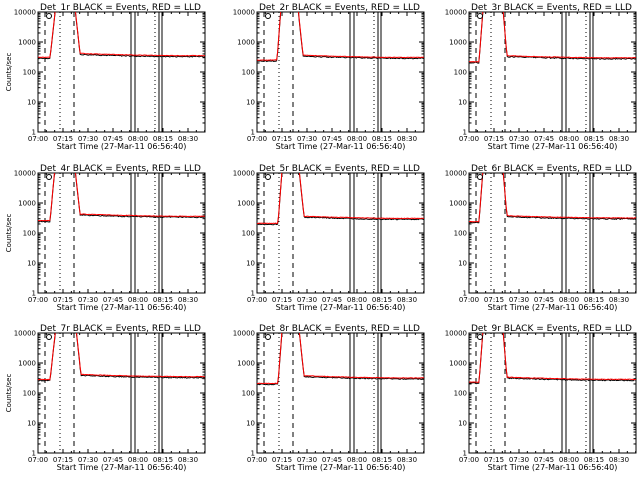  I want to click on panel-title: Det_7r BLACK = Events, RED = LLD, so click(120, 329).